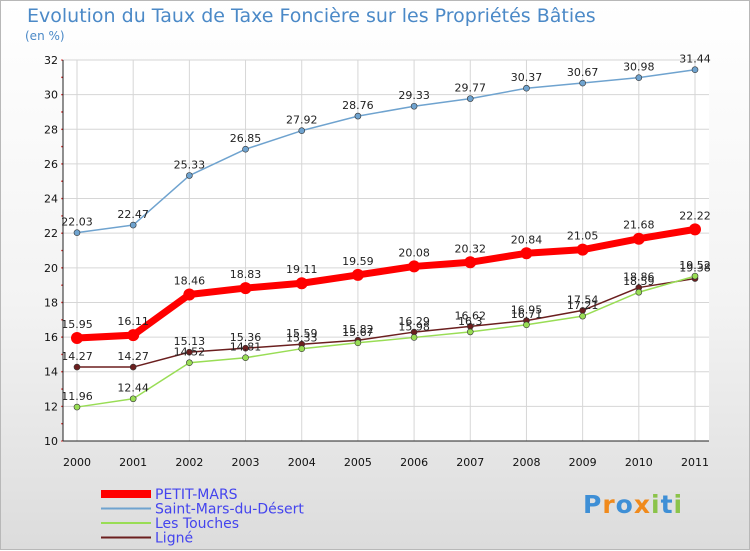  I want to click on y-tick-label: 30, so click(51, 95).